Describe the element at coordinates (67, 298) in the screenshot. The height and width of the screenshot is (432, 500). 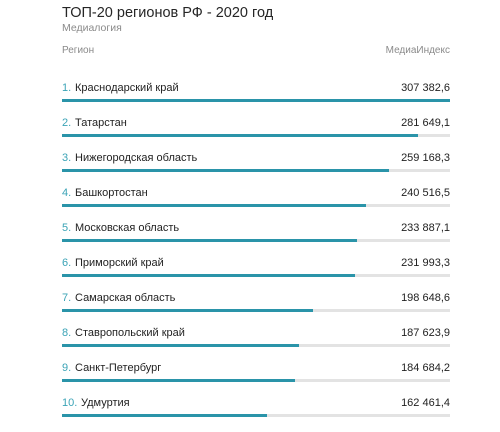
I see `rank-number: 7.` at that location.